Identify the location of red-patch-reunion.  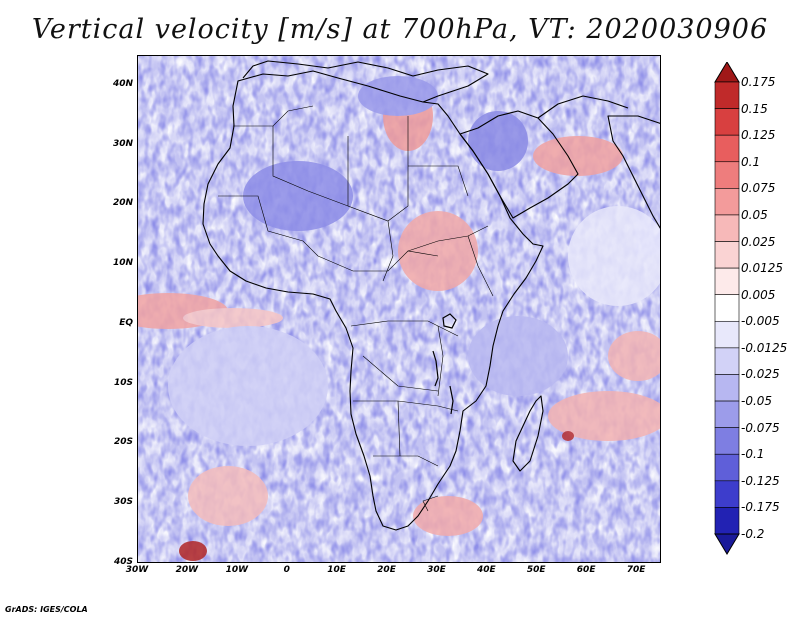
(568, 436).